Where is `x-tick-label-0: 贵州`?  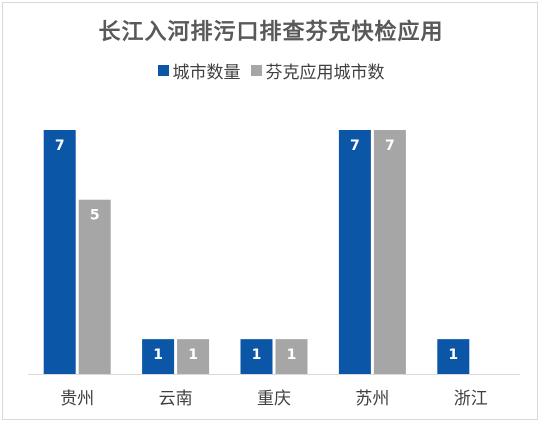
x-tick-label-0: 贵州 is located at coordinates (77, 399).